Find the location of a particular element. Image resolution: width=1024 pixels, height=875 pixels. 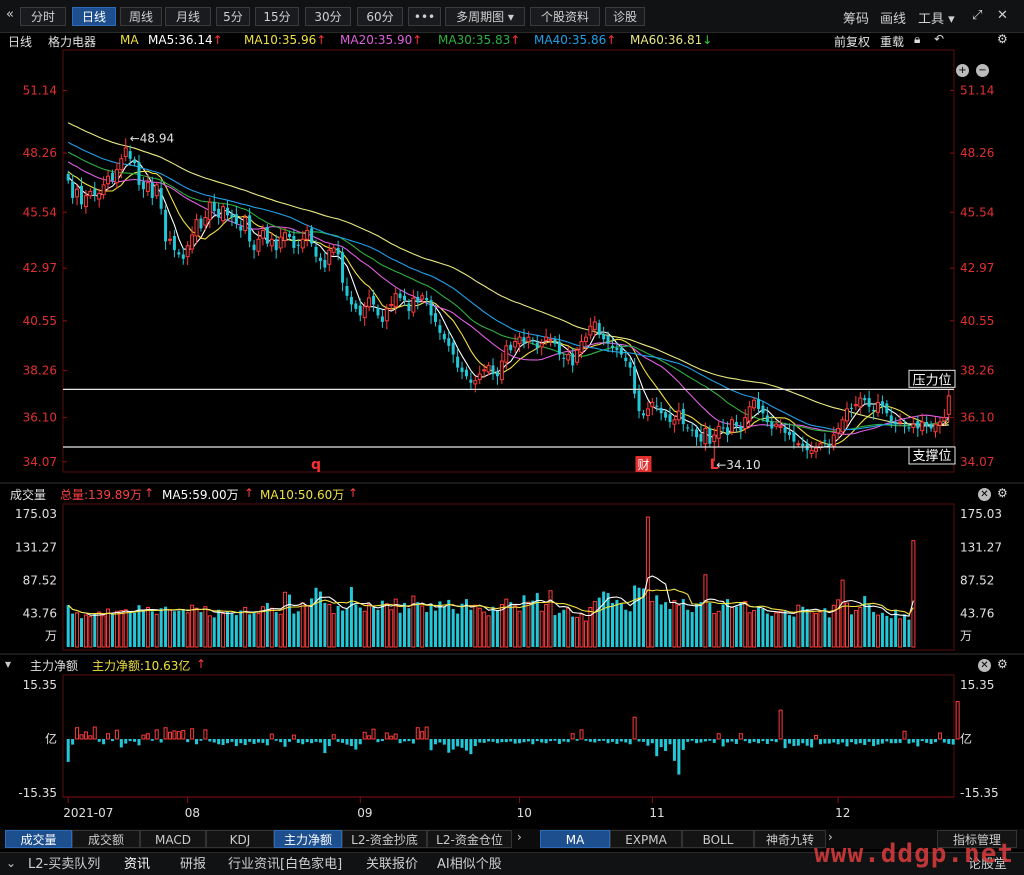

volume-ma10: MA10:50.60万 is located at coordinates (302, 495).